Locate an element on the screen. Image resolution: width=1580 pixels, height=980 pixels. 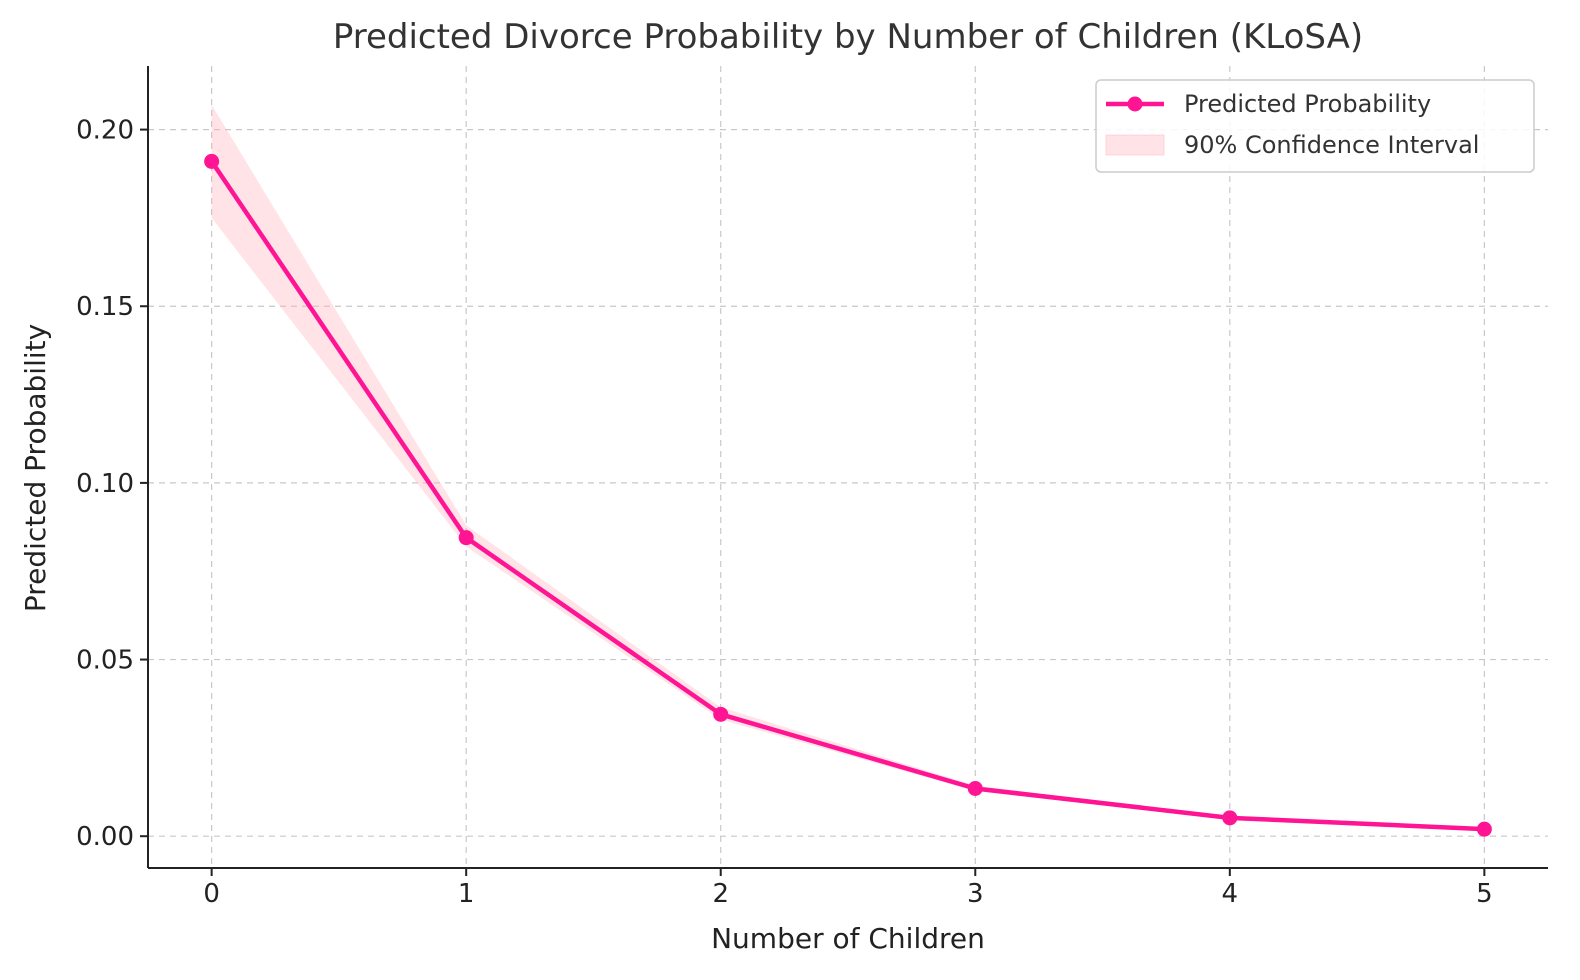
y-tick-label: 0.20 is located at coordinates (105, 131).